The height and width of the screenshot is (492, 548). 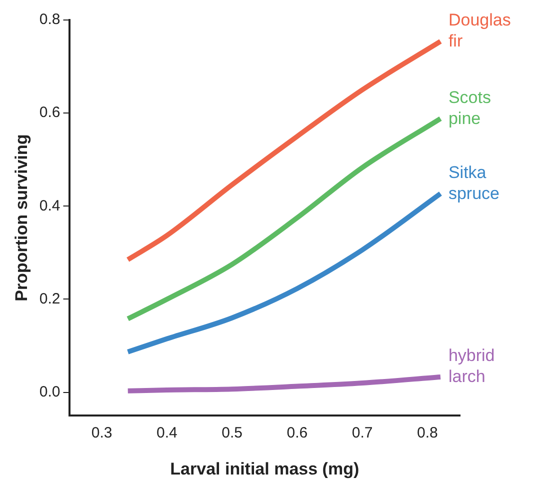 I want to click on series-label: hybrid larch, so click(x=471, y=366).